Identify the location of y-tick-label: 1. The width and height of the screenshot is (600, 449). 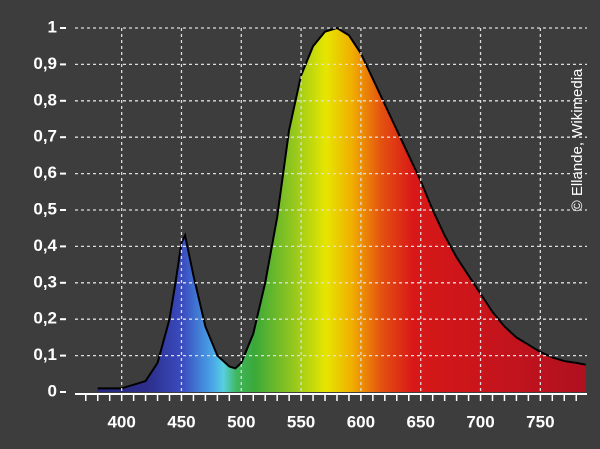
(52, 26).